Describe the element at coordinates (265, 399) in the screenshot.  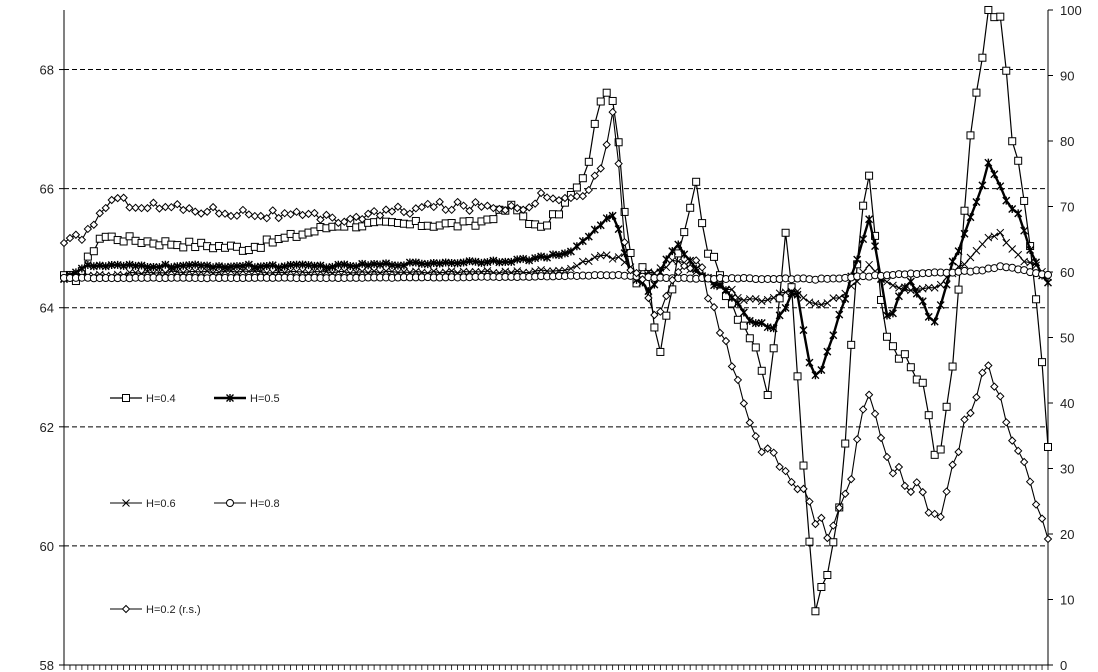
I see `legend-label: H=0.5` at that location.